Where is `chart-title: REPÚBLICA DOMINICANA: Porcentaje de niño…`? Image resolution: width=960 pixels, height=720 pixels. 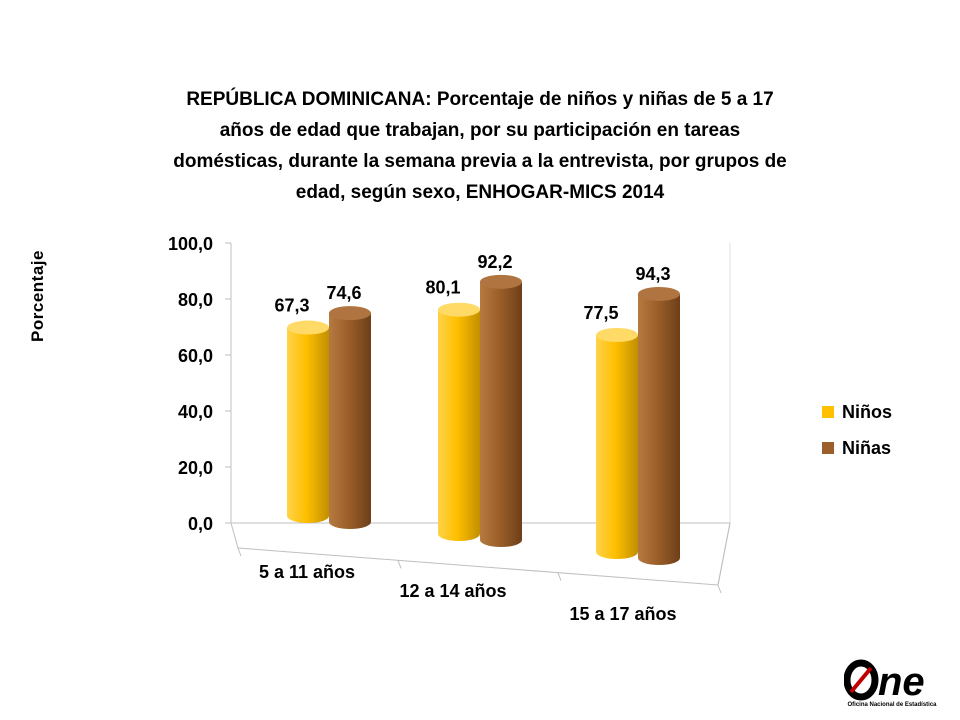 chart-title: REPÚBLICA DOMINICANA: Porcentaje de niño… is located at coordinates (480, 146).